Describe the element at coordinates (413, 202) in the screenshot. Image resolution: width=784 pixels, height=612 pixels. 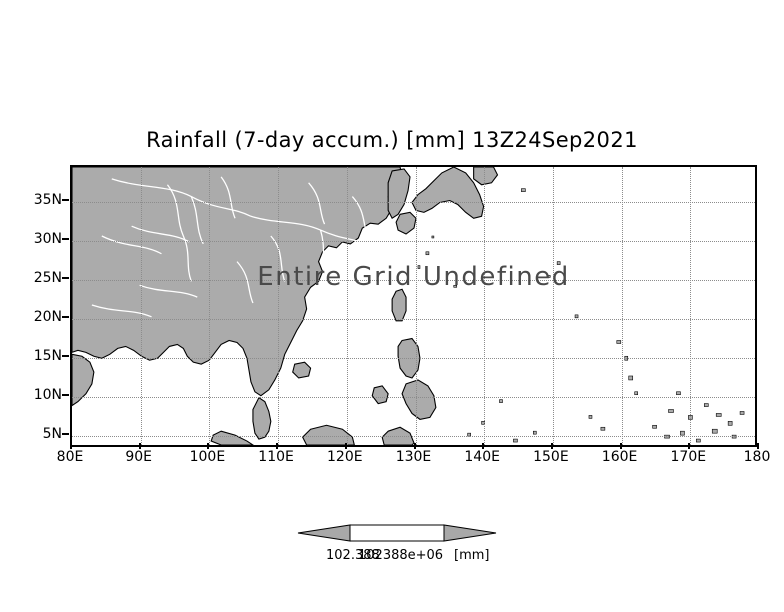
I see `gridline-35n` at that location.